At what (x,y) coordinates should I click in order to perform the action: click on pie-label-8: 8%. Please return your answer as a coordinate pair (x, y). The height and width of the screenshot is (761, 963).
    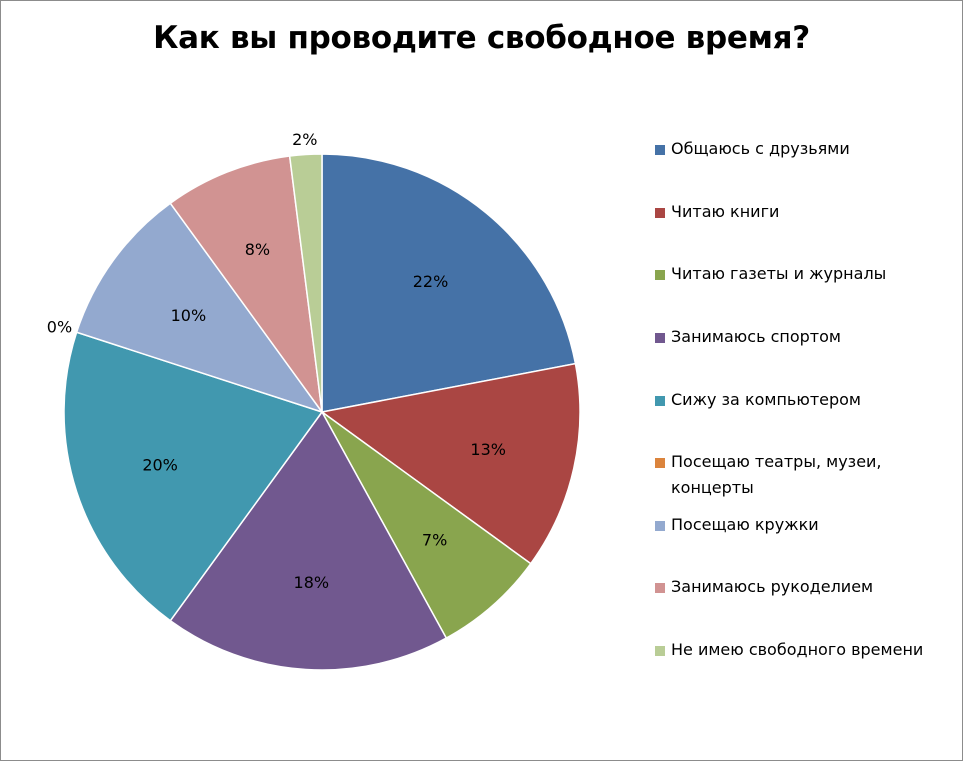
    Looking at the image, I should click on (257, 249).